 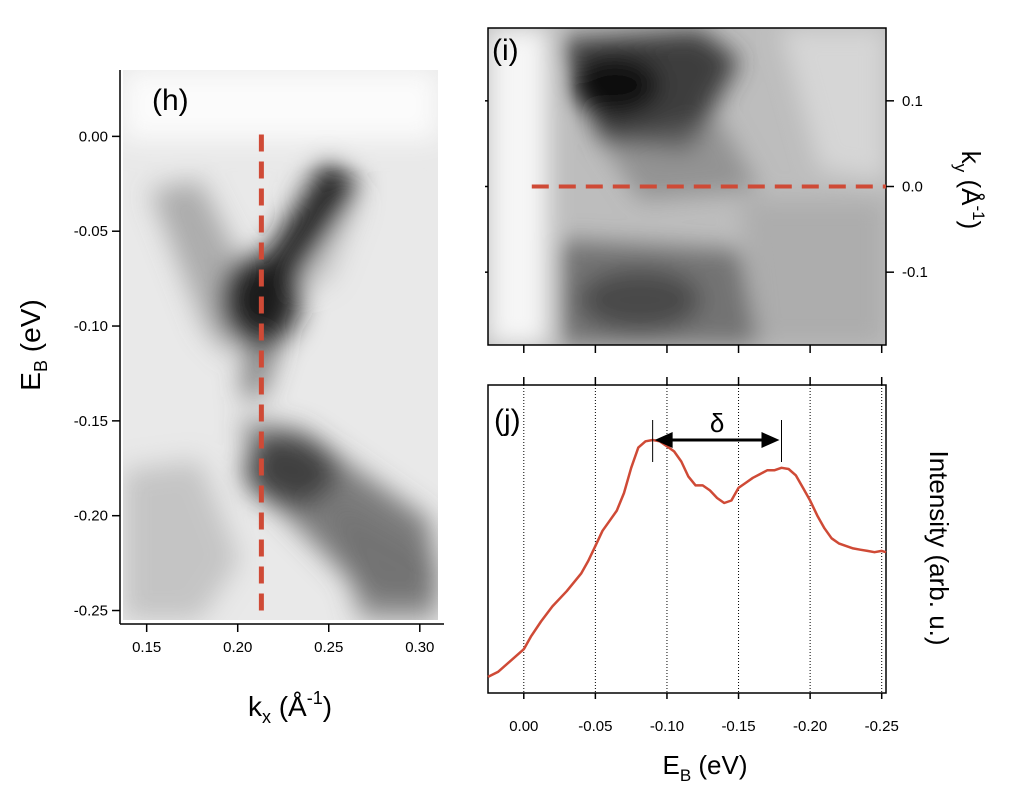 I want to click on panel-j-xtick-label: -0.05, so click(x=595, y=726).